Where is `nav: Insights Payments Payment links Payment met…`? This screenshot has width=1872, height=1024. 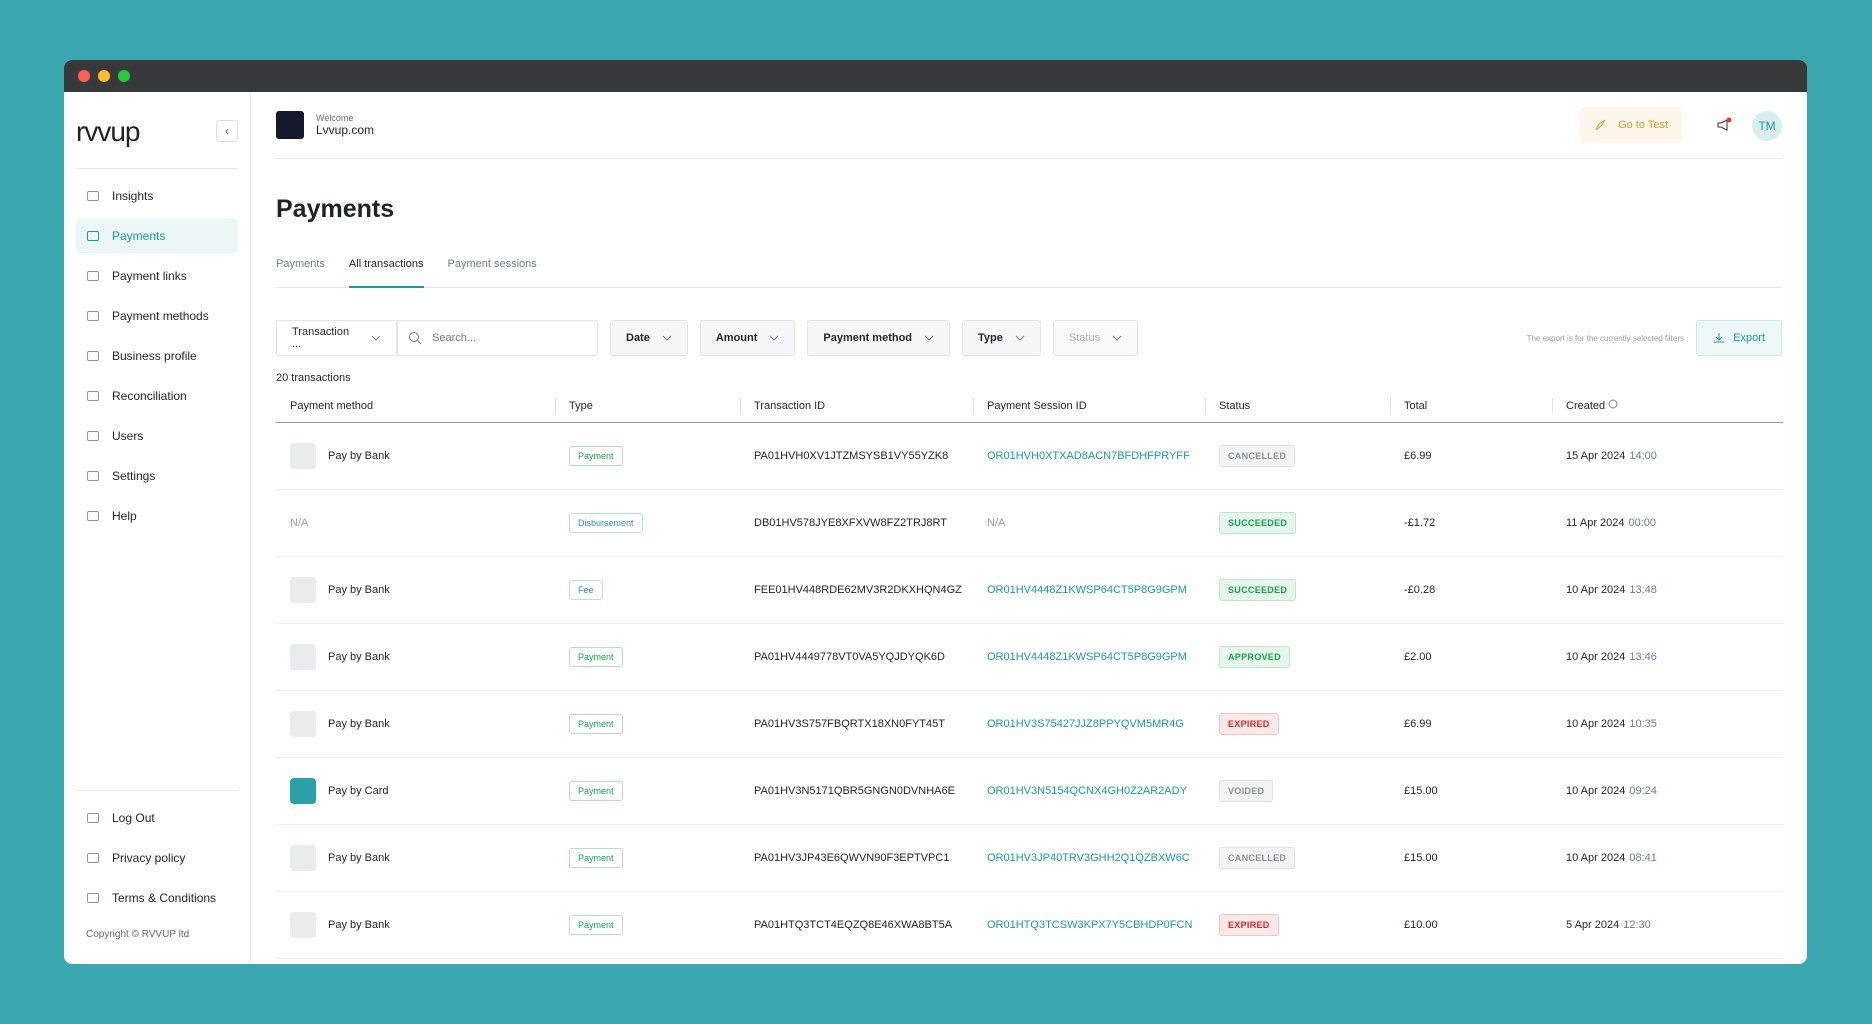
nav: Insights Payments Payment links Payment met… is located at coordinates (157, 356).